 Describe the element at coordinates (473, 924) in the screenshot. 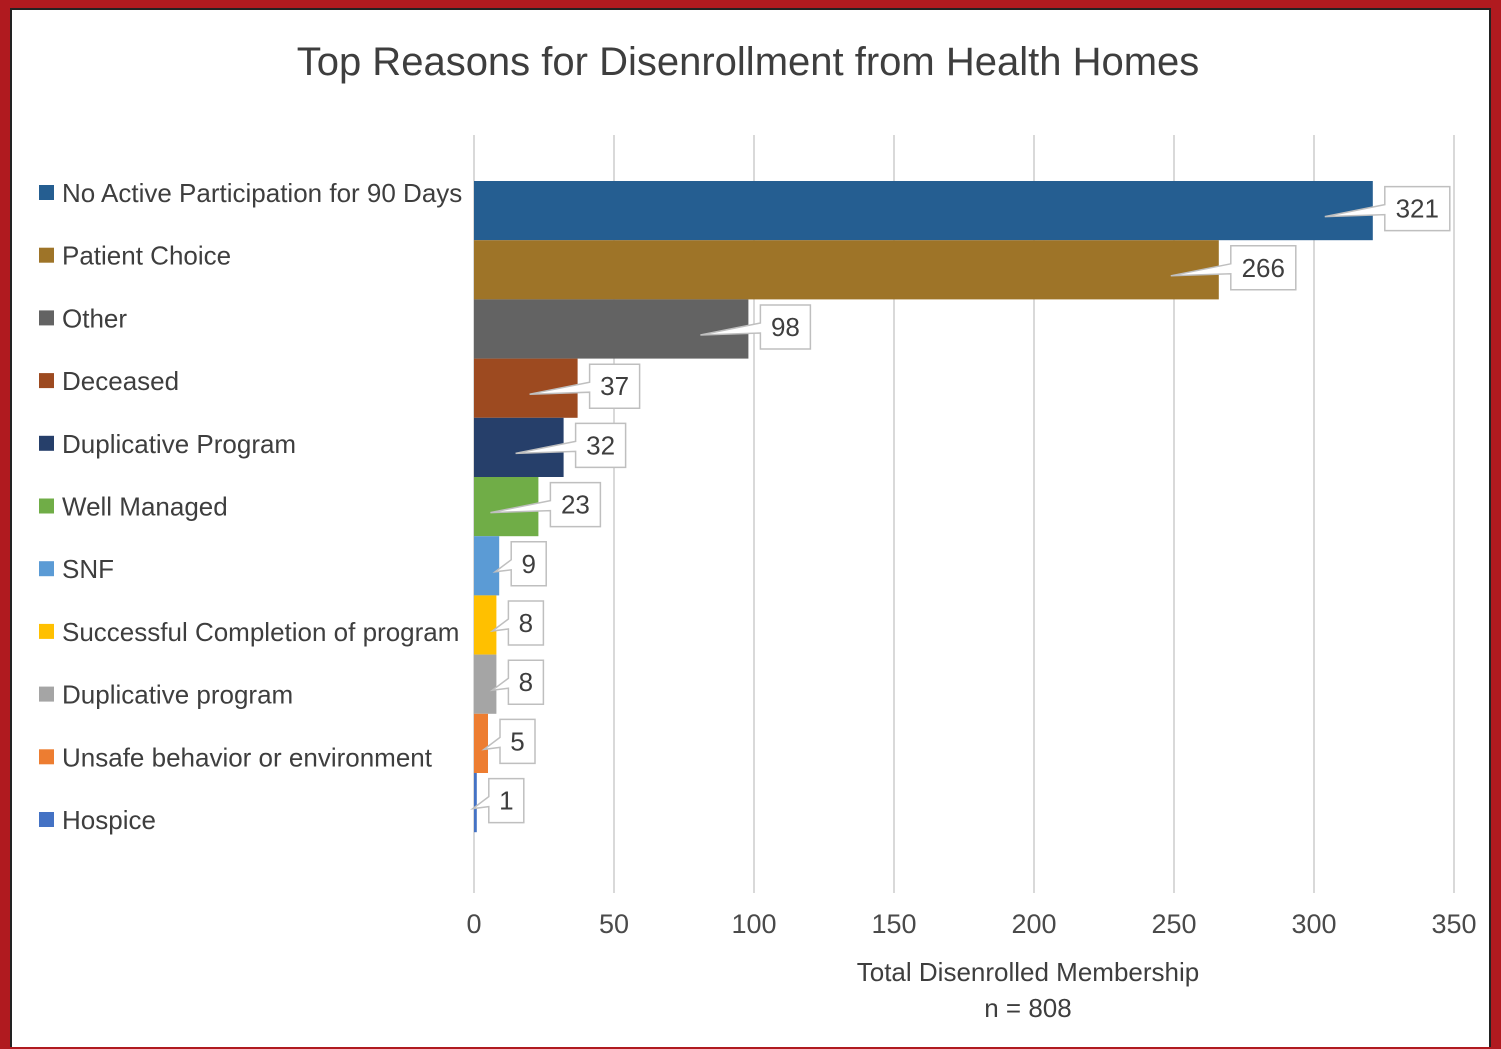

I see `x-tick-label: 0` at that location.